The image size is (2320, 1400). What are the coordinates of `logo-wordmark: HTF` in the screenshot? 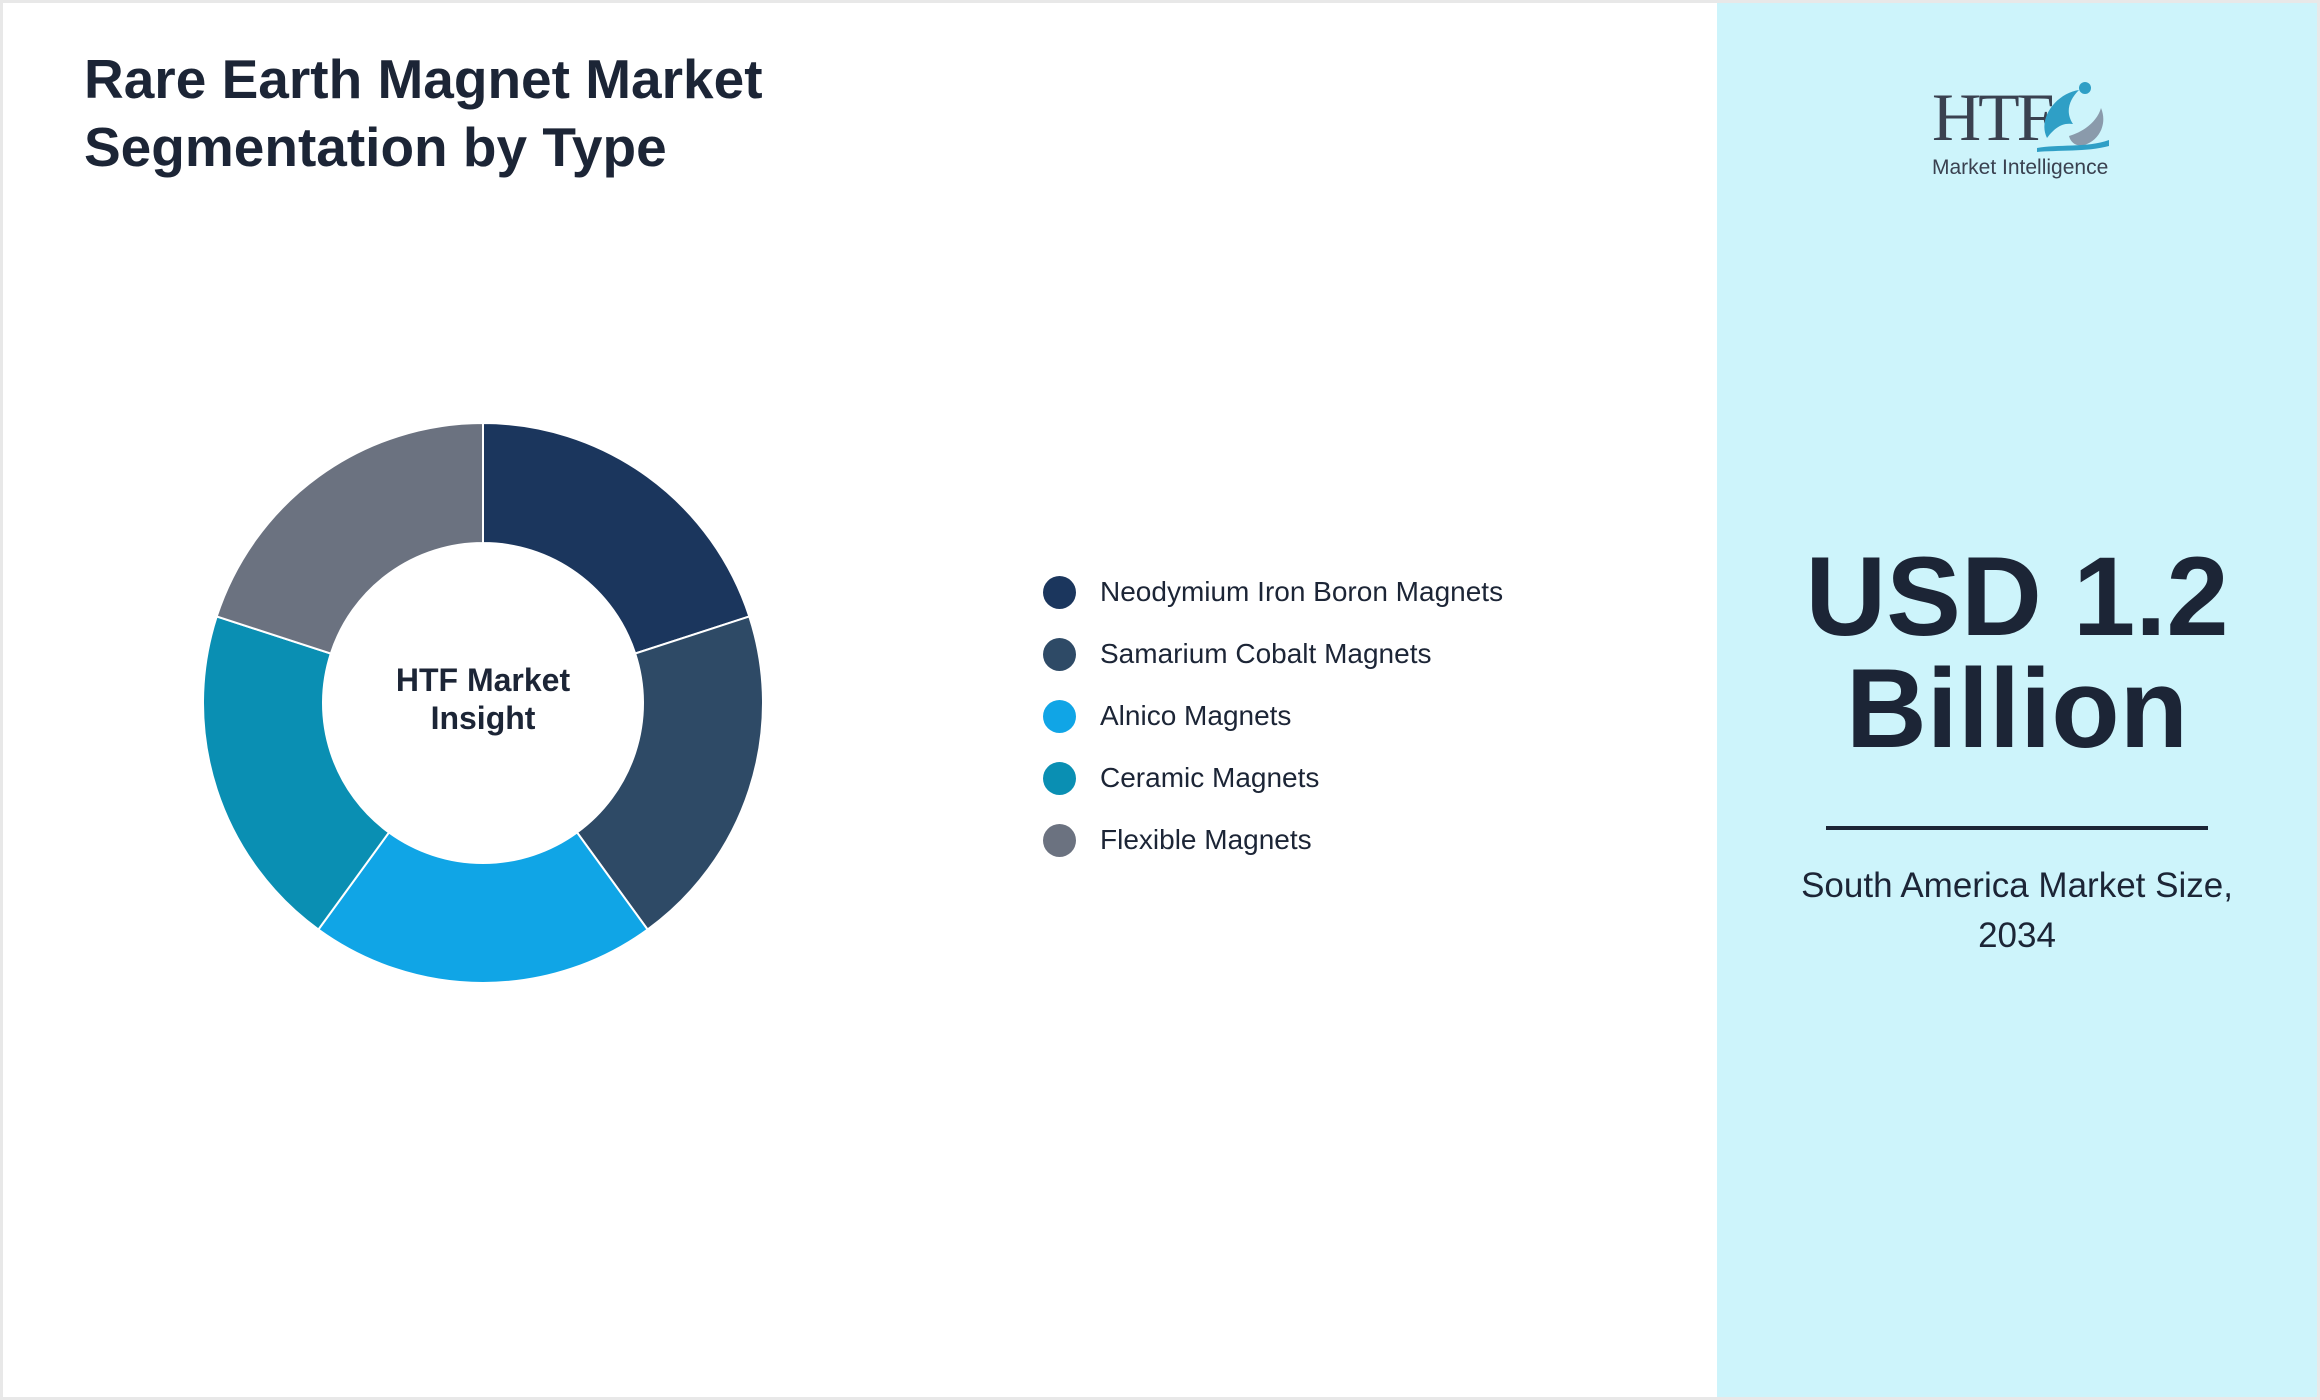 It's located at (1993, 117).